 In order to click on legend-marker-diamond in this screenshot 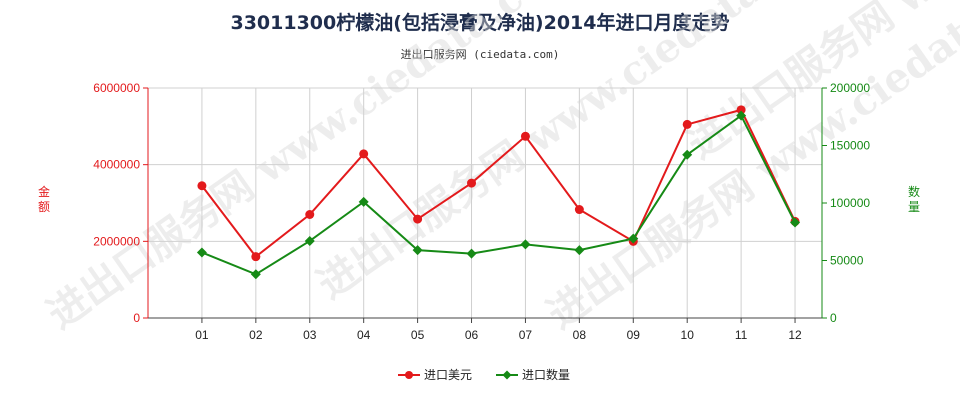, I will do `click(507, 375)`.